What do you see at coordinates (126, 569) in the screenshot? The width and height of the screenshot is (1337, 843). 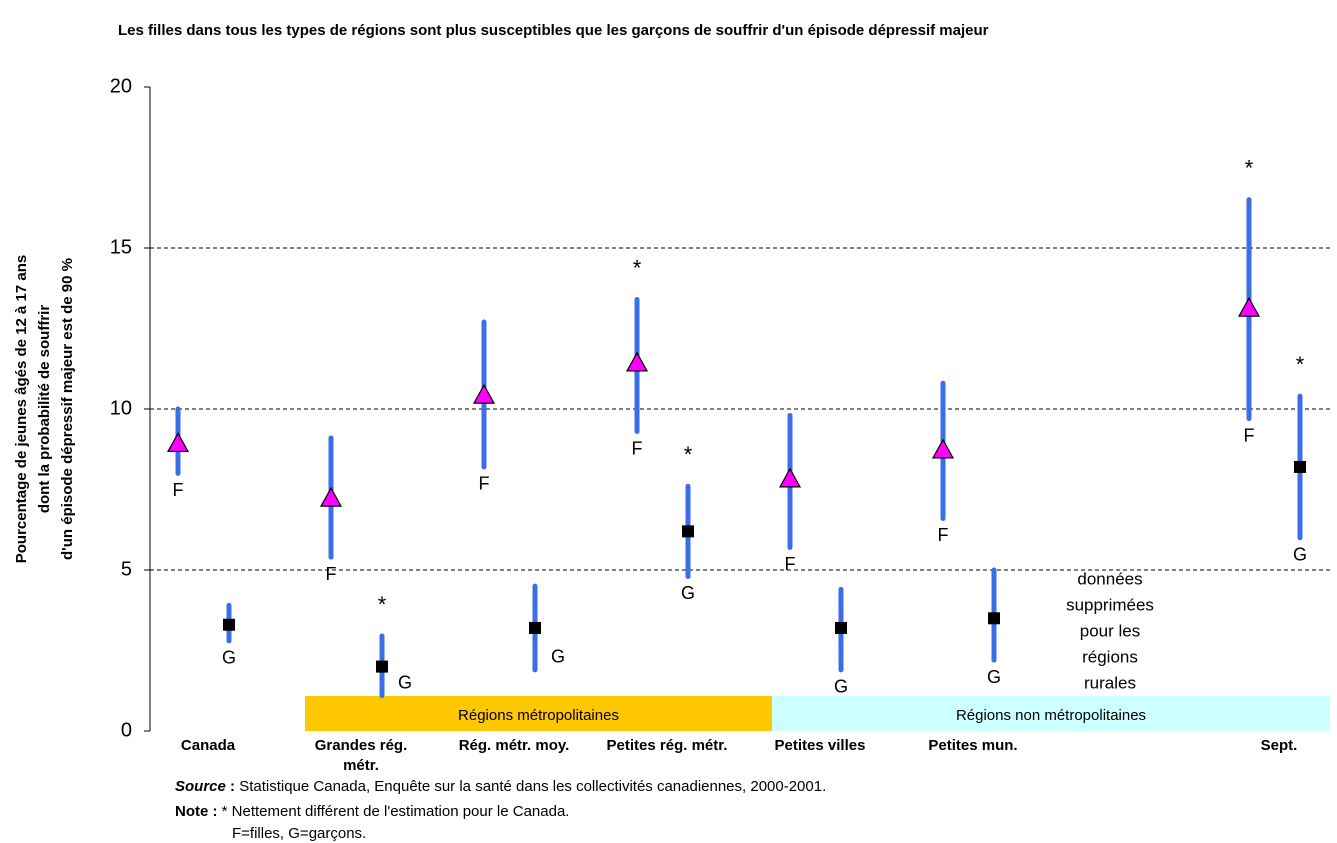 I see `y-tick-label: 5` at bounding box center [126, 569].